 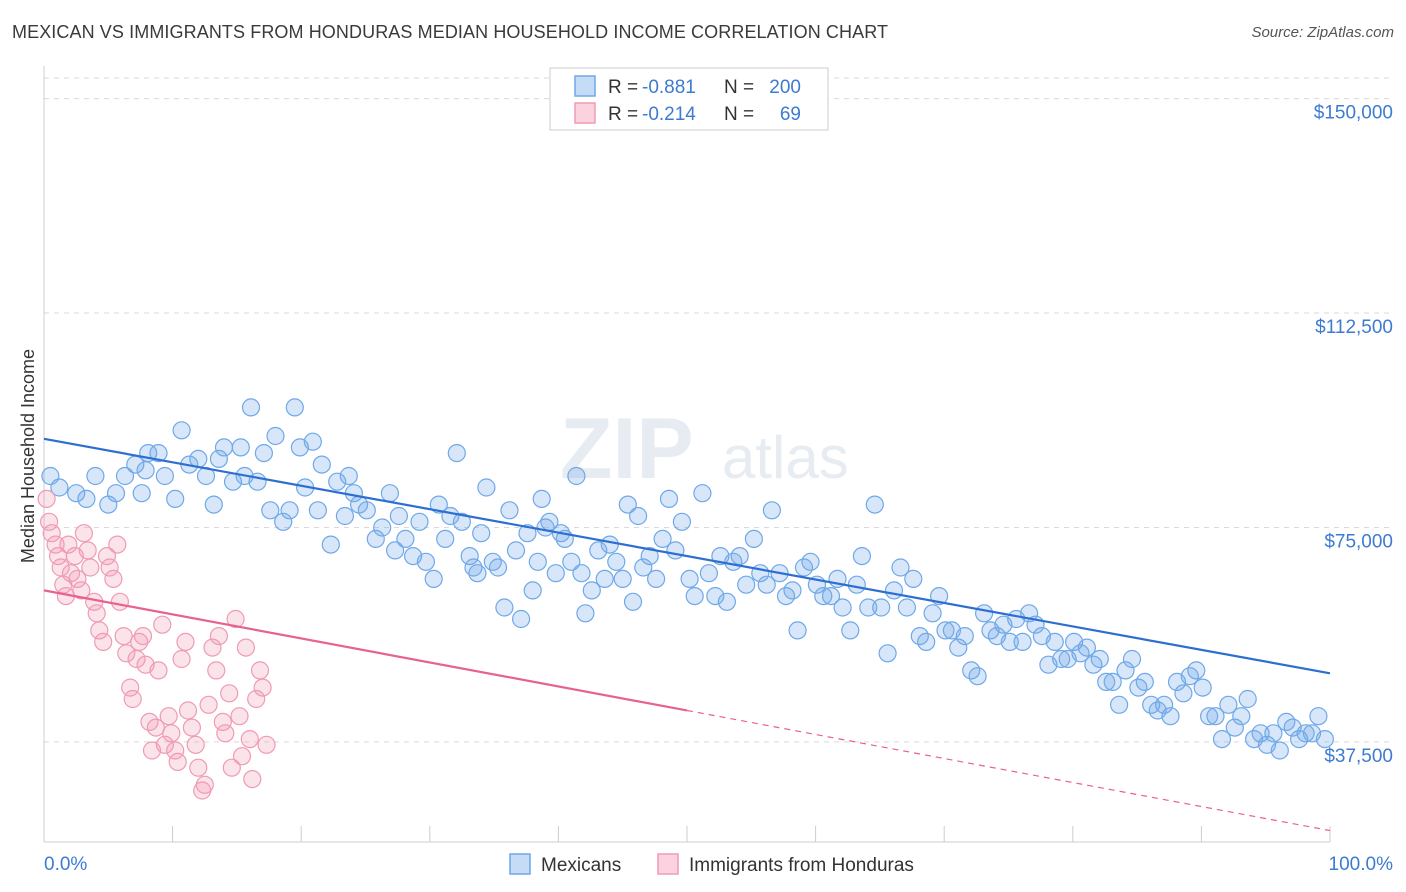 What do you see at coordinates (623, 114) in the screenshot?
I see `legend-r-label-2: R =` at bounding box center [623, 114].